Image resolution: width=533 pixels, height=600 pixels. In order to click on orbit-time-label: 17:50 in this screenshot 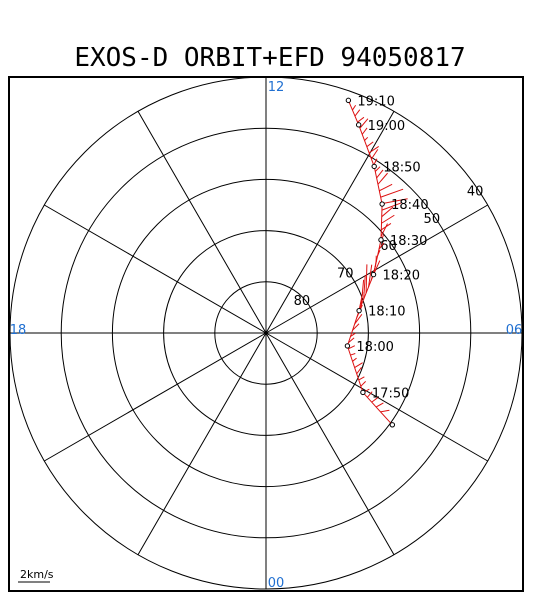, I will do `click(390, 393)`.